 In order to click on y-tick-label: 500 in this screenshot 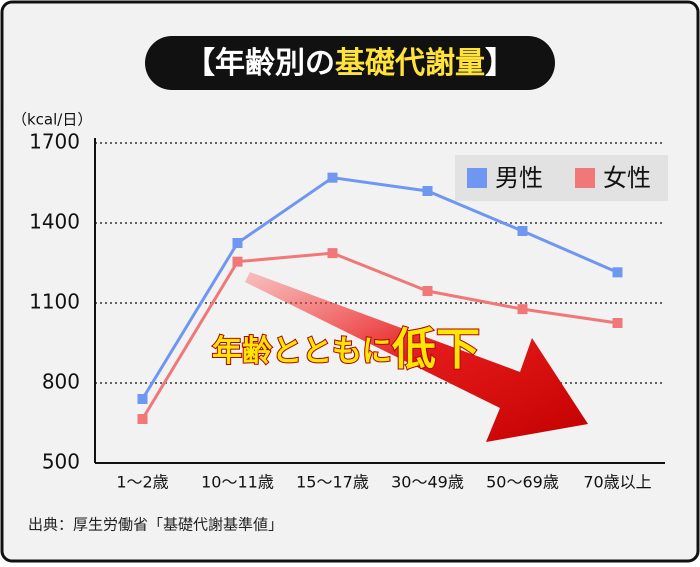, I will do `click(61, 462)`.